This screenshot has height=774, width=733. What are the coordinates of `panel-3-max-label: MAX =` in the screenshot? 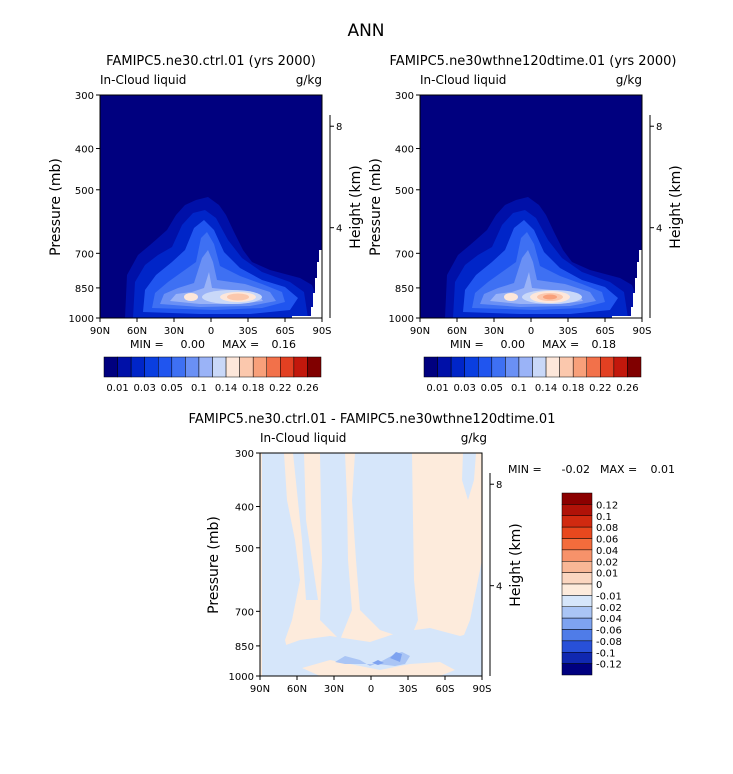 It's located at (618, 469).